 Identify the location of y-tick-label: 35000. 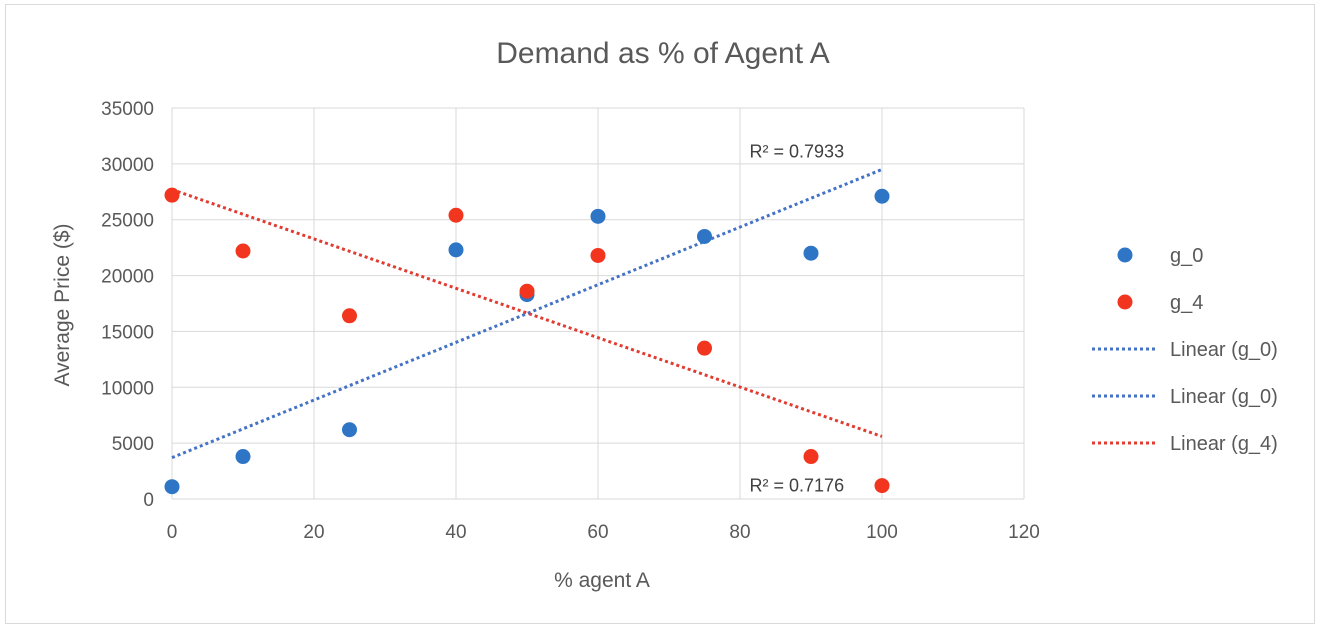
(127, 109).